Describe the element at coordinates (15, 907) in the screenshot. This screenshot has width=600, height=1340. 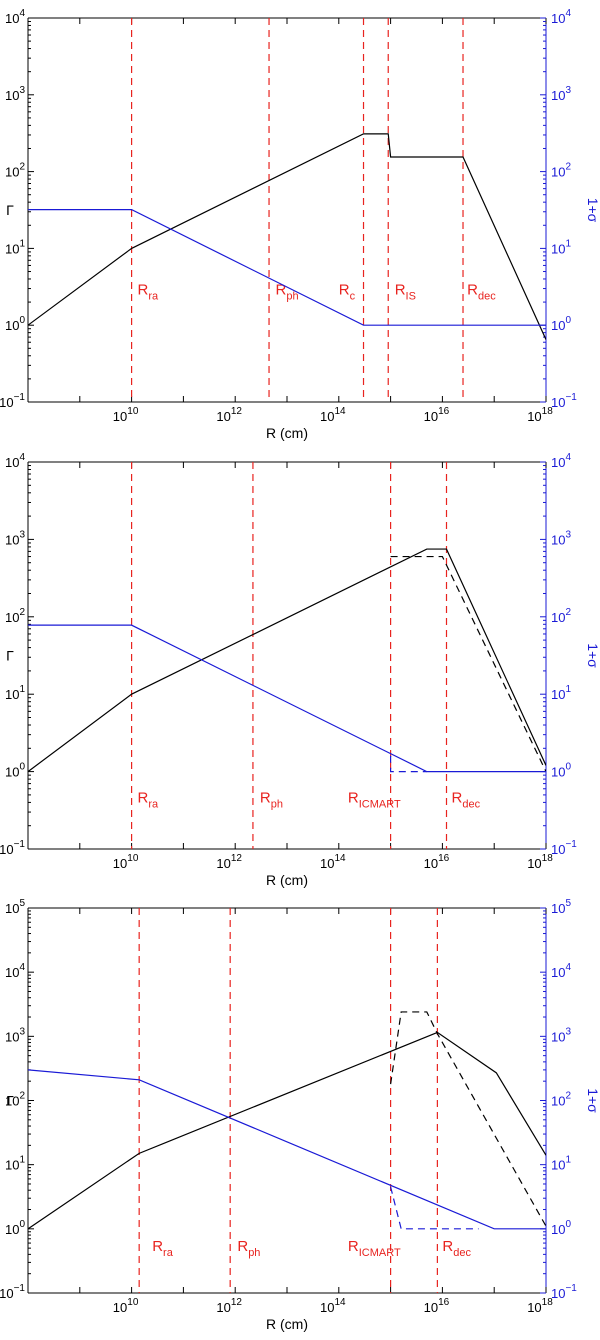
I see `y-tick-label: 10⁵` at that location.